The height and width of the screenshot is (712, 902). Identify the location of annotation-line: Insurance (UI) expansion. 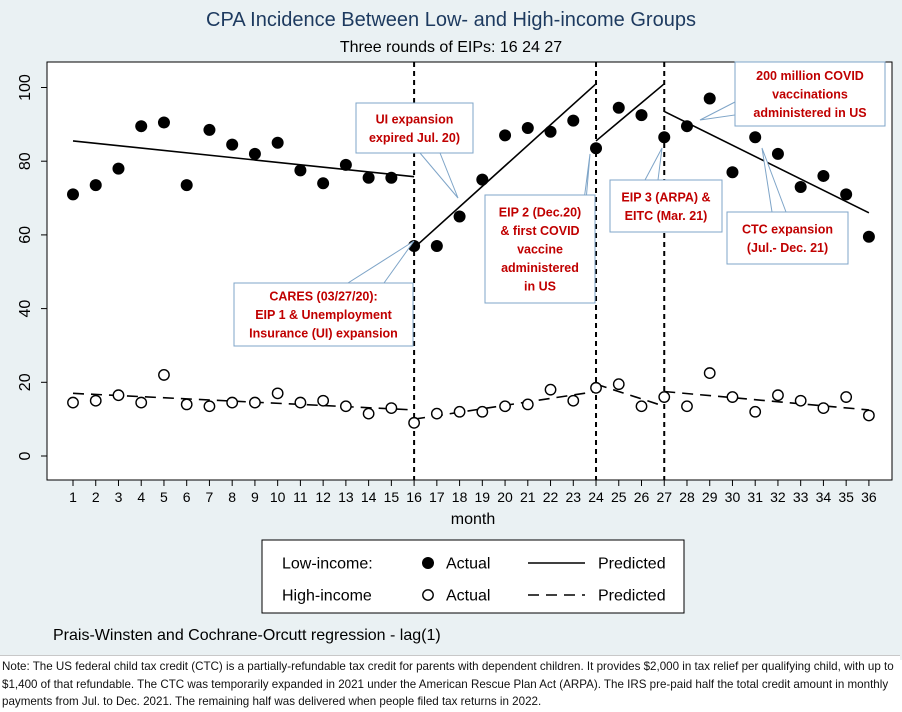
(323, 334).